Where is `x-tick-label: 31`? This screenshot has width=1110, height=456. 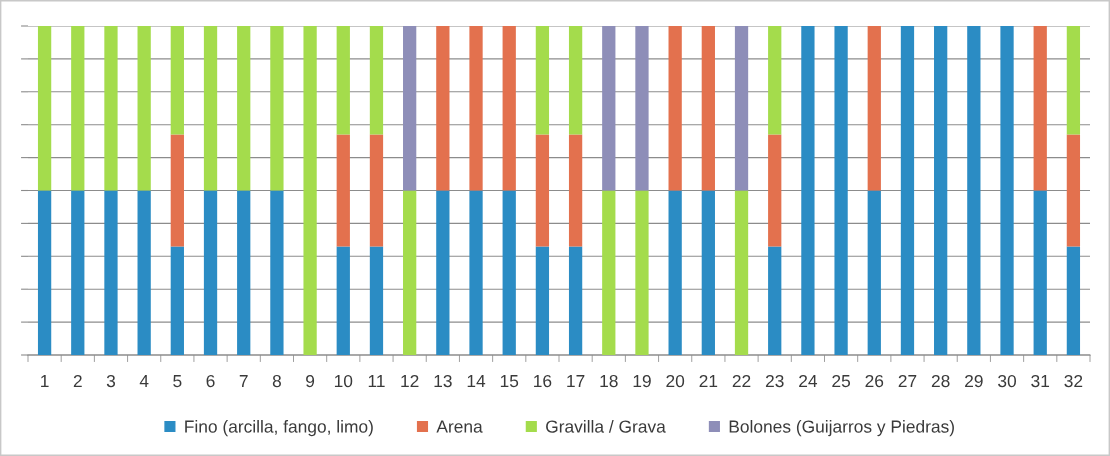
x-tick-label: 31 is located at coordinates (1040, 381).